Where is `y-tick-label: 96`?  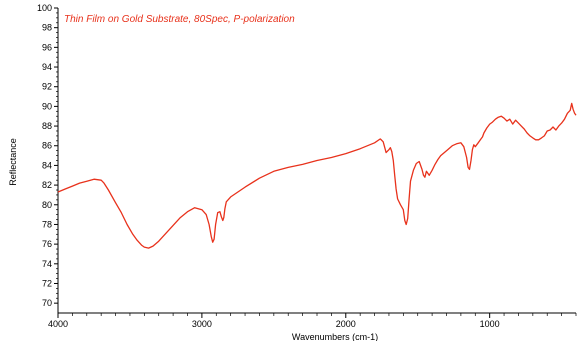
y-tick-label: 96 is located at coordinates (47, 47).